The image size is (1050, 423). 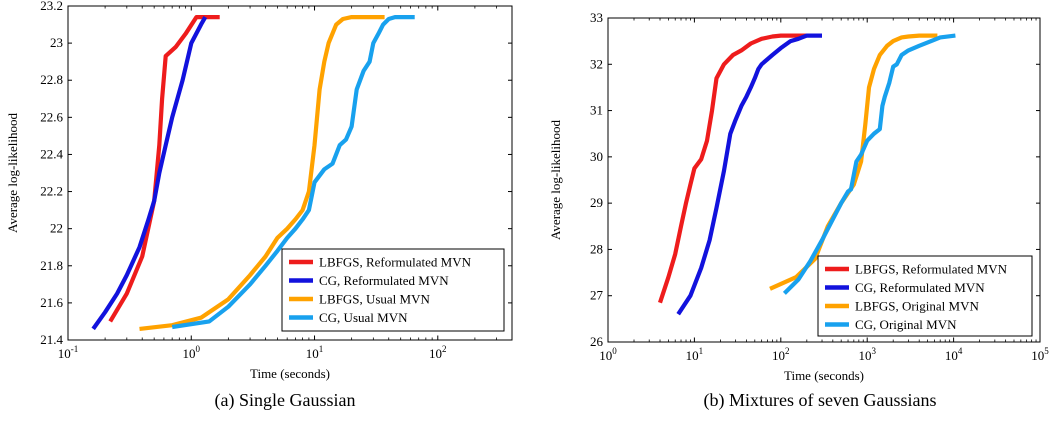 What do you see at coordinates (51, 6) in the screenshot?
I see `y-tick-label: 23.2` at bounding box center [51, 6].